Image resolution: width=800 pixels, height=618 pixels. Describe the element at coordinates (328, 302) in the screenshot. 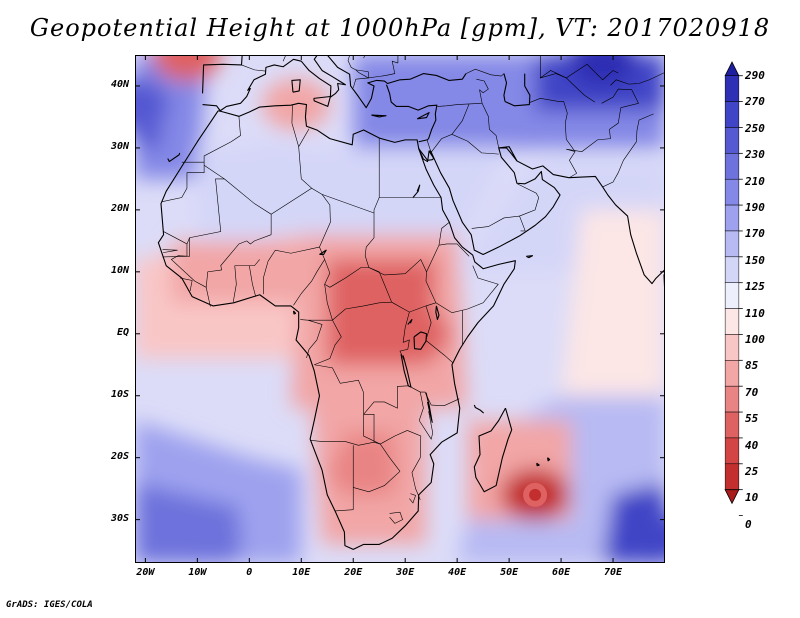

I see `border-cameroon-car` at that location.